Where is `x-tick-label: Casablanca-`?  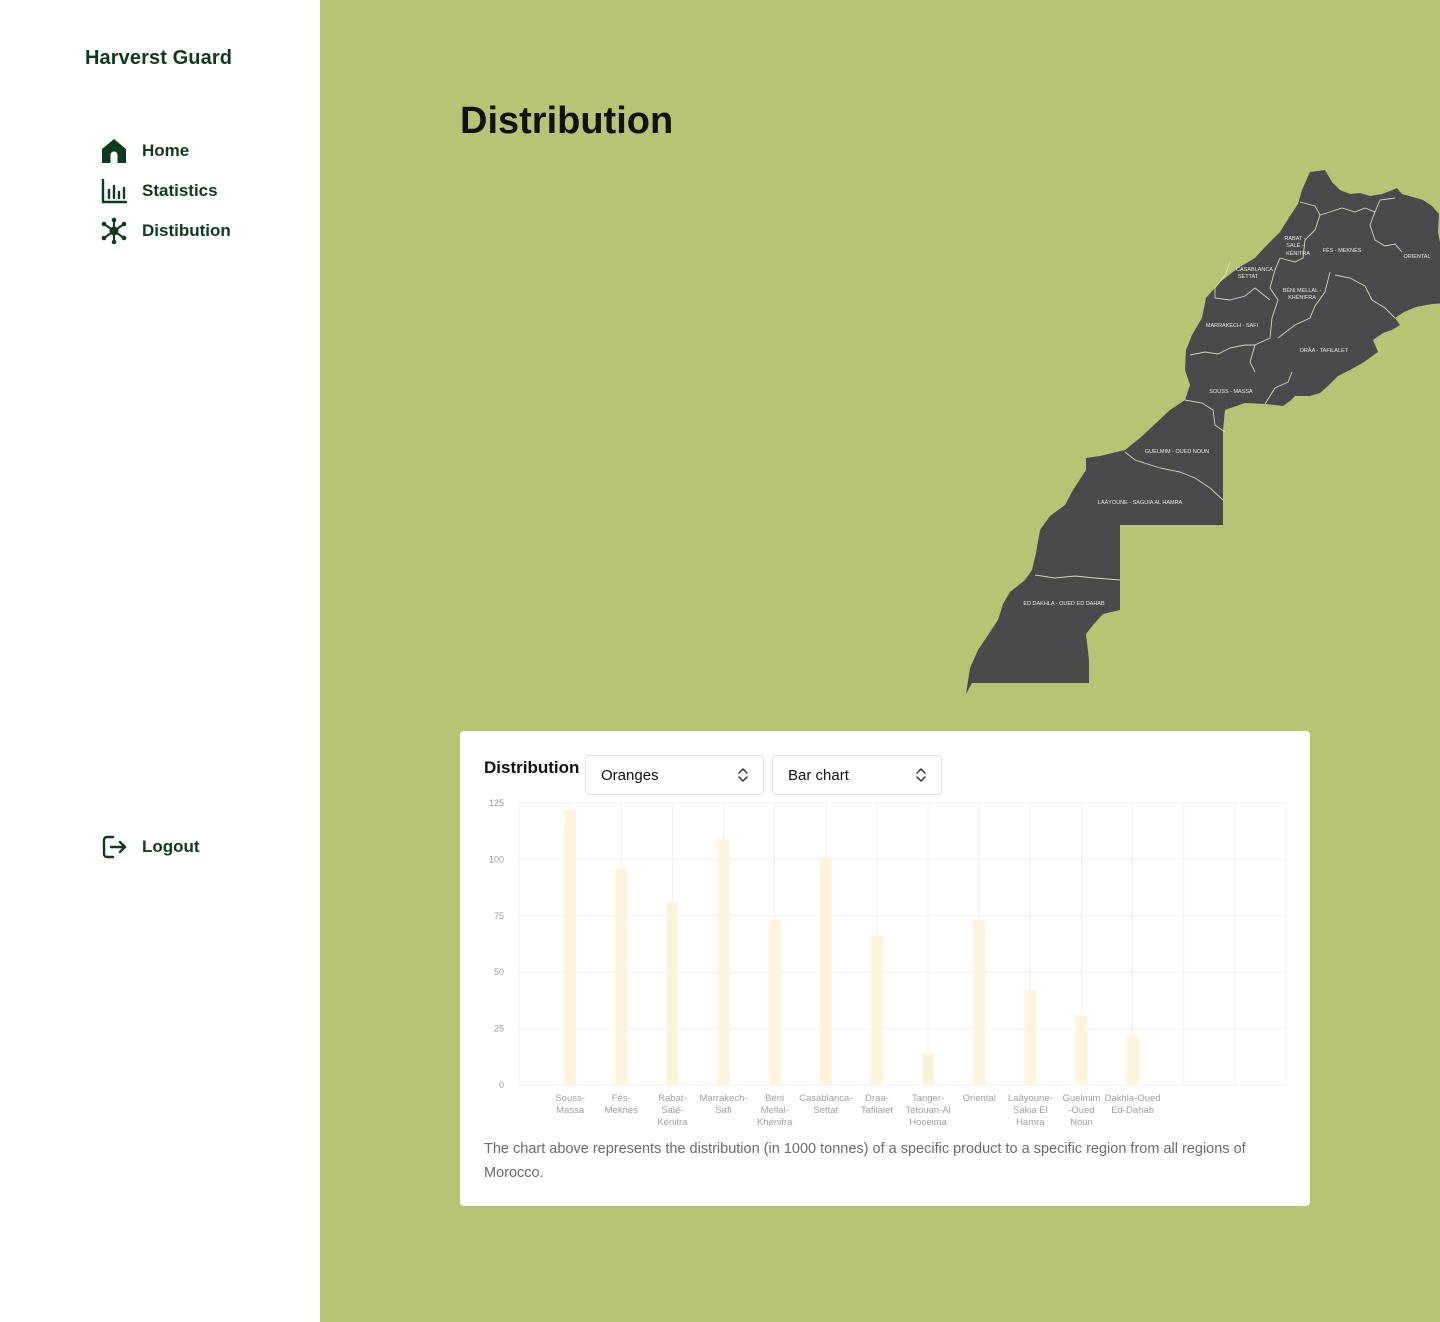 x-tick-label: Casablanca- is located at coordinates (825, 1098).